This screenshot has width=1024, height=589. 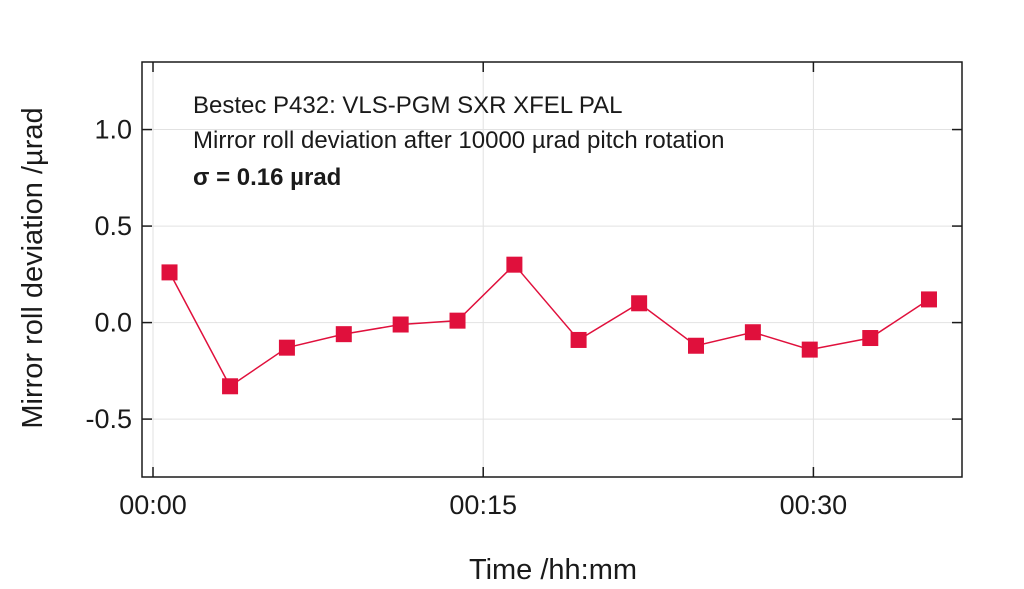 I want to click on y-tick-label: 0.5, so click(x=113, y=226).